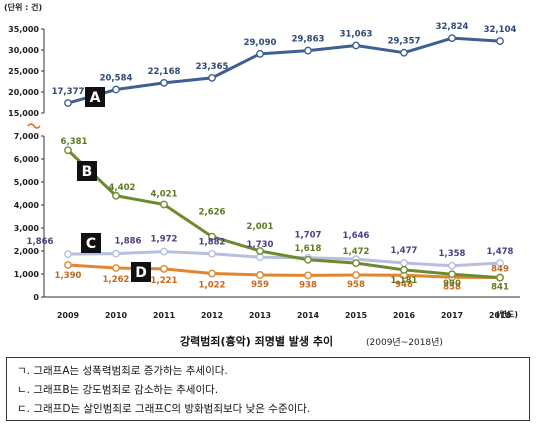 The height and width of the screenshot is (427, 540). I want to click on data-label-d: 858, so click(452, 287).